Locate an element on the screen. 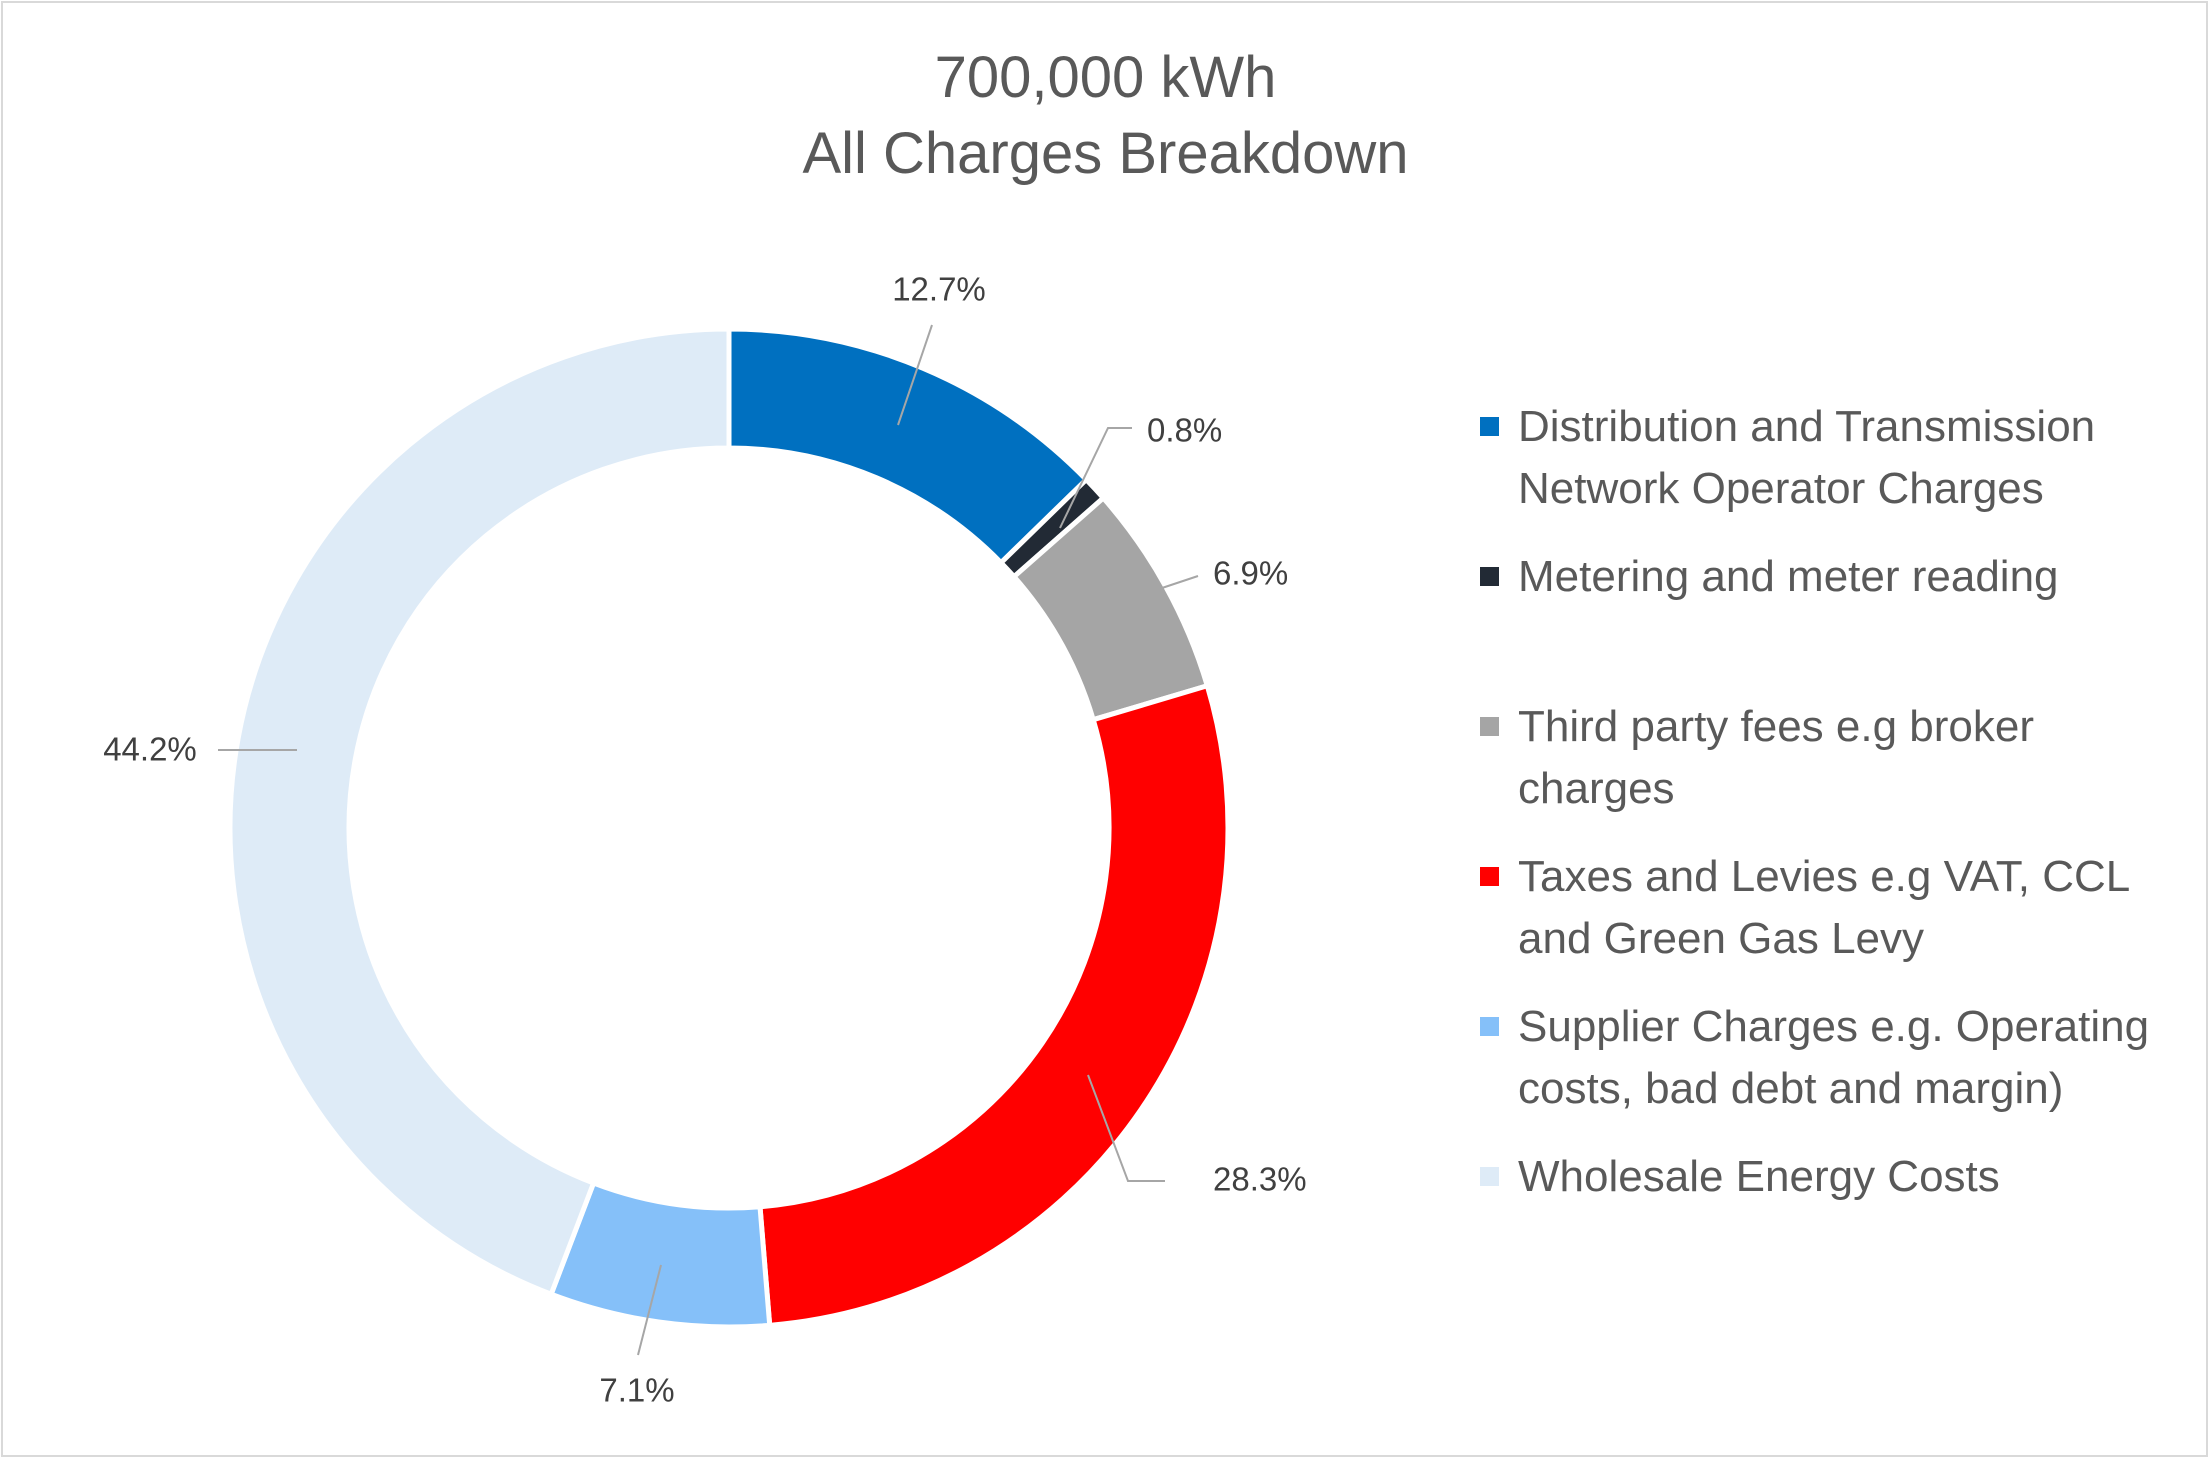  leader-line-metering-and-meter-reading is located at coordinates (1095, 478).